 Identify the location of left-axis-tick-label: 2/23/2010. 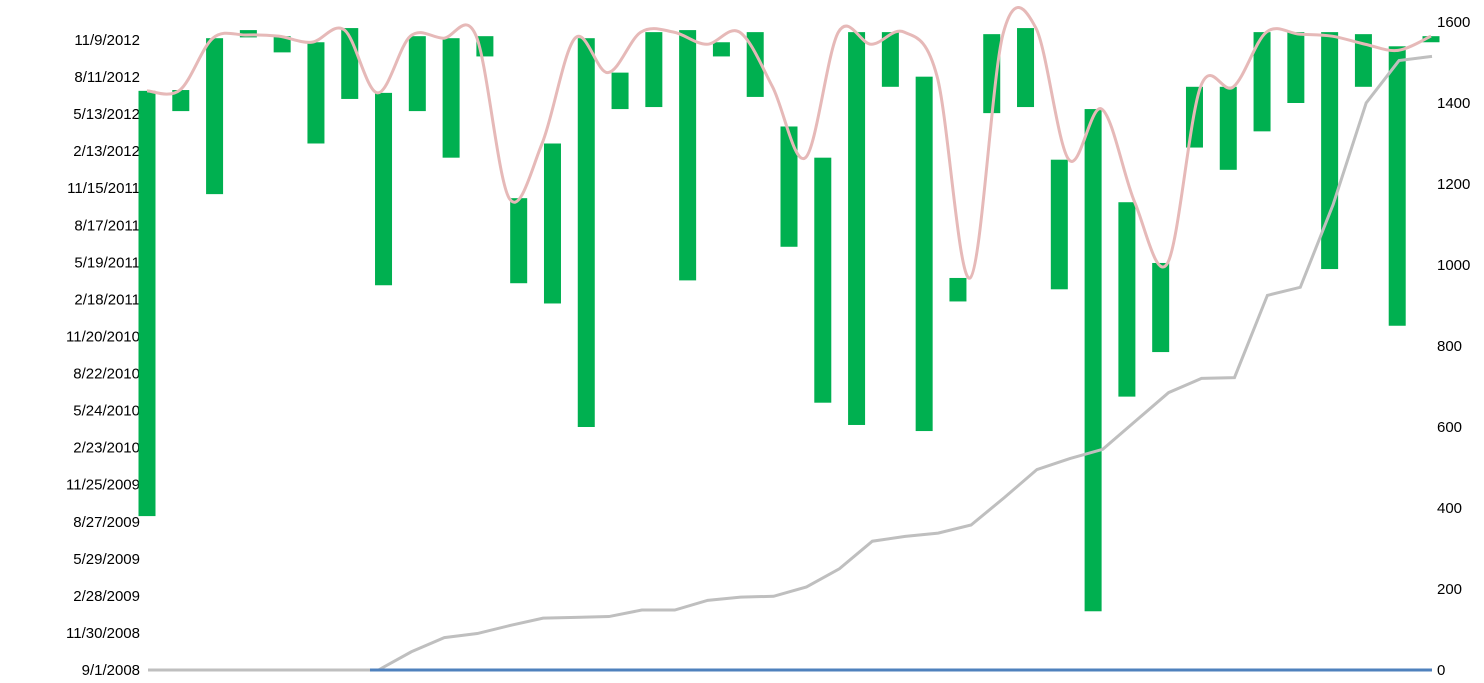
(106, 448).